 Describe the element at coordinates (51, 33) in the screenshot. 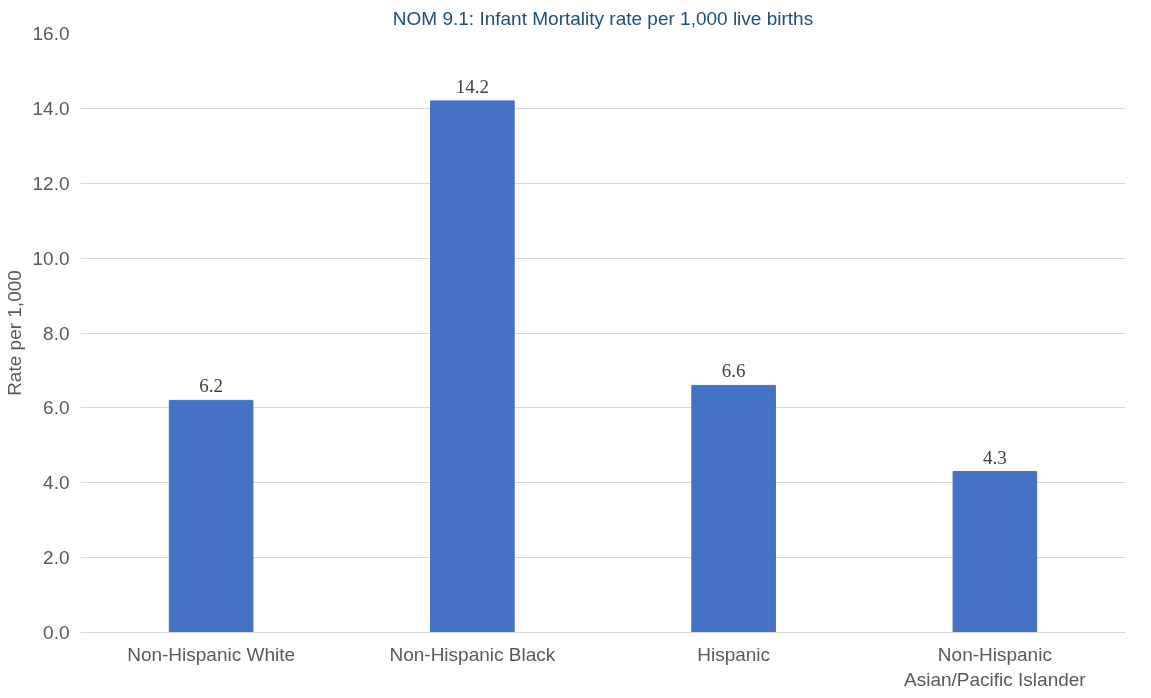

I see `y-tick-label: 16.0` at that location.